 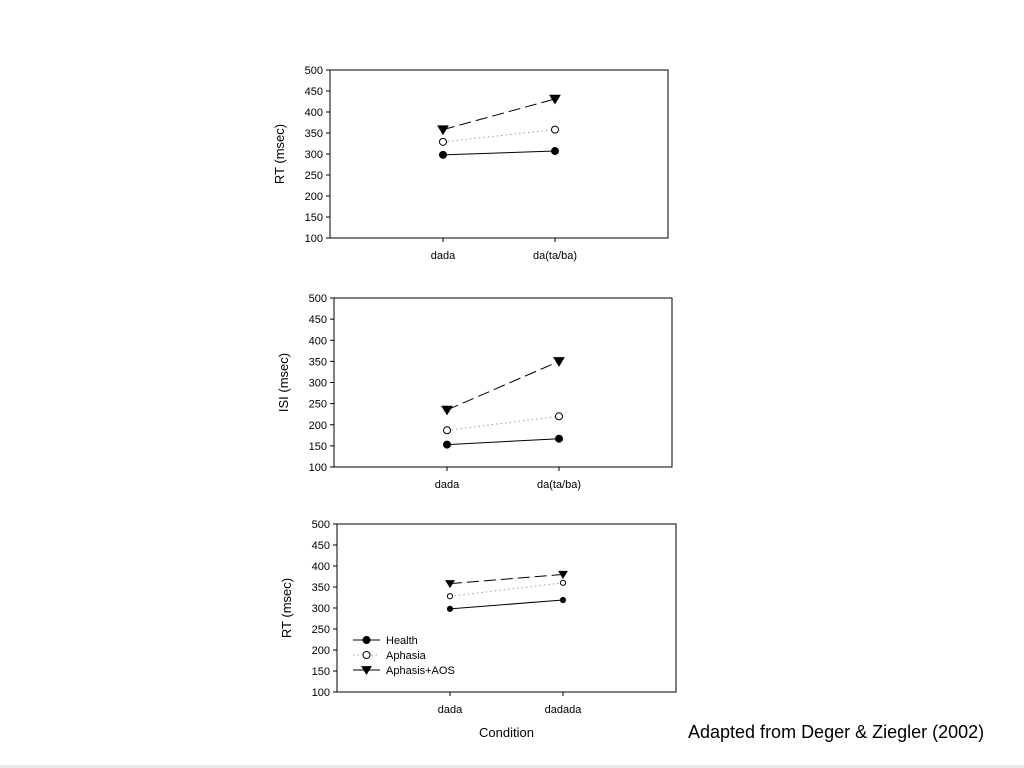 I want to click on bottom-divider, so click(x=512, y=766).